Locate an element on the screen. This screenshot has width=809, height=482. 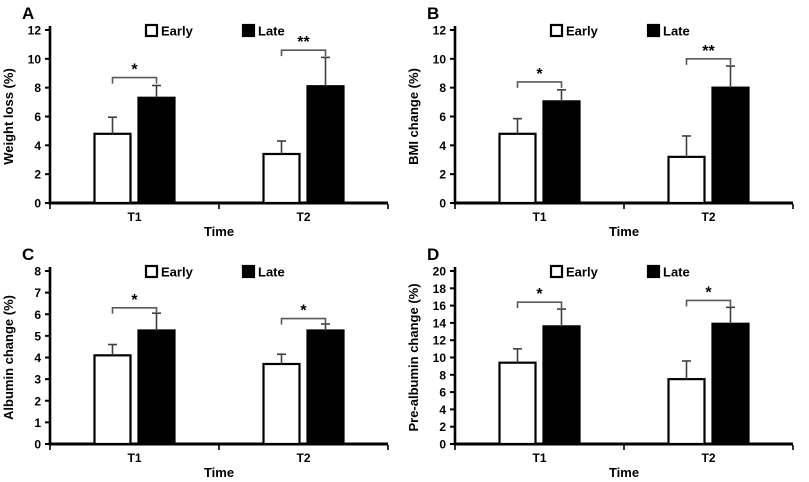
y-tick-label: 1 is located at coordinates (37, 423).